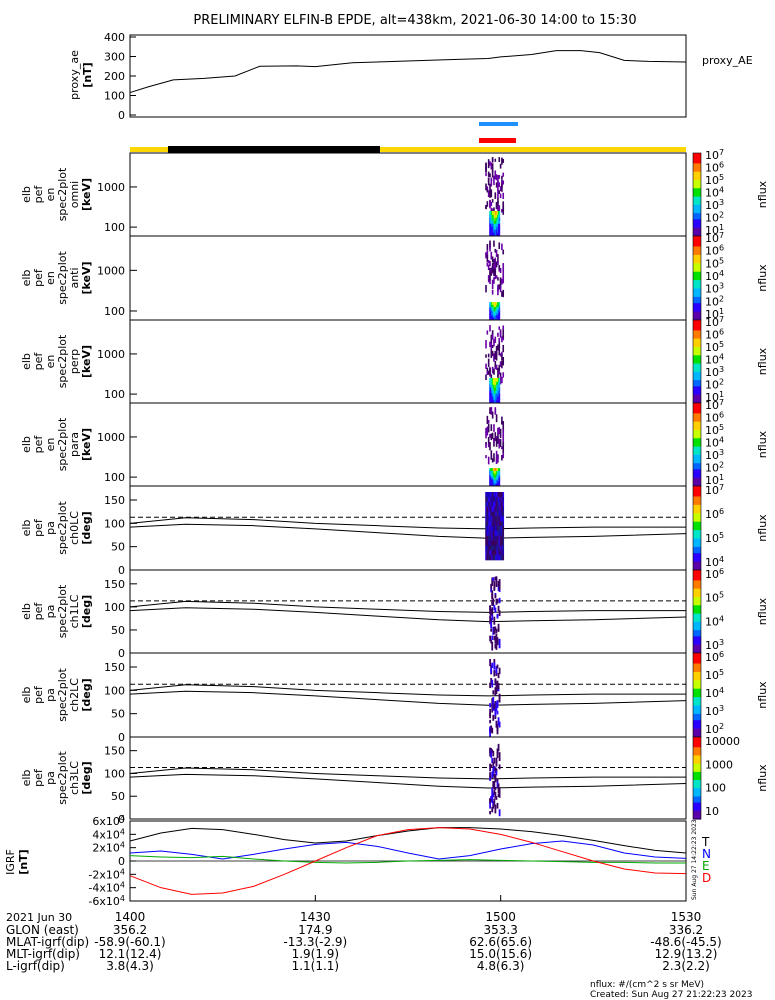 The height and width of the screenshot is (1000, 775). Describe the element at coordinates (130, 954) in the screenshot. I see `ephemeris-value: 12.1(12.4)` at that location.